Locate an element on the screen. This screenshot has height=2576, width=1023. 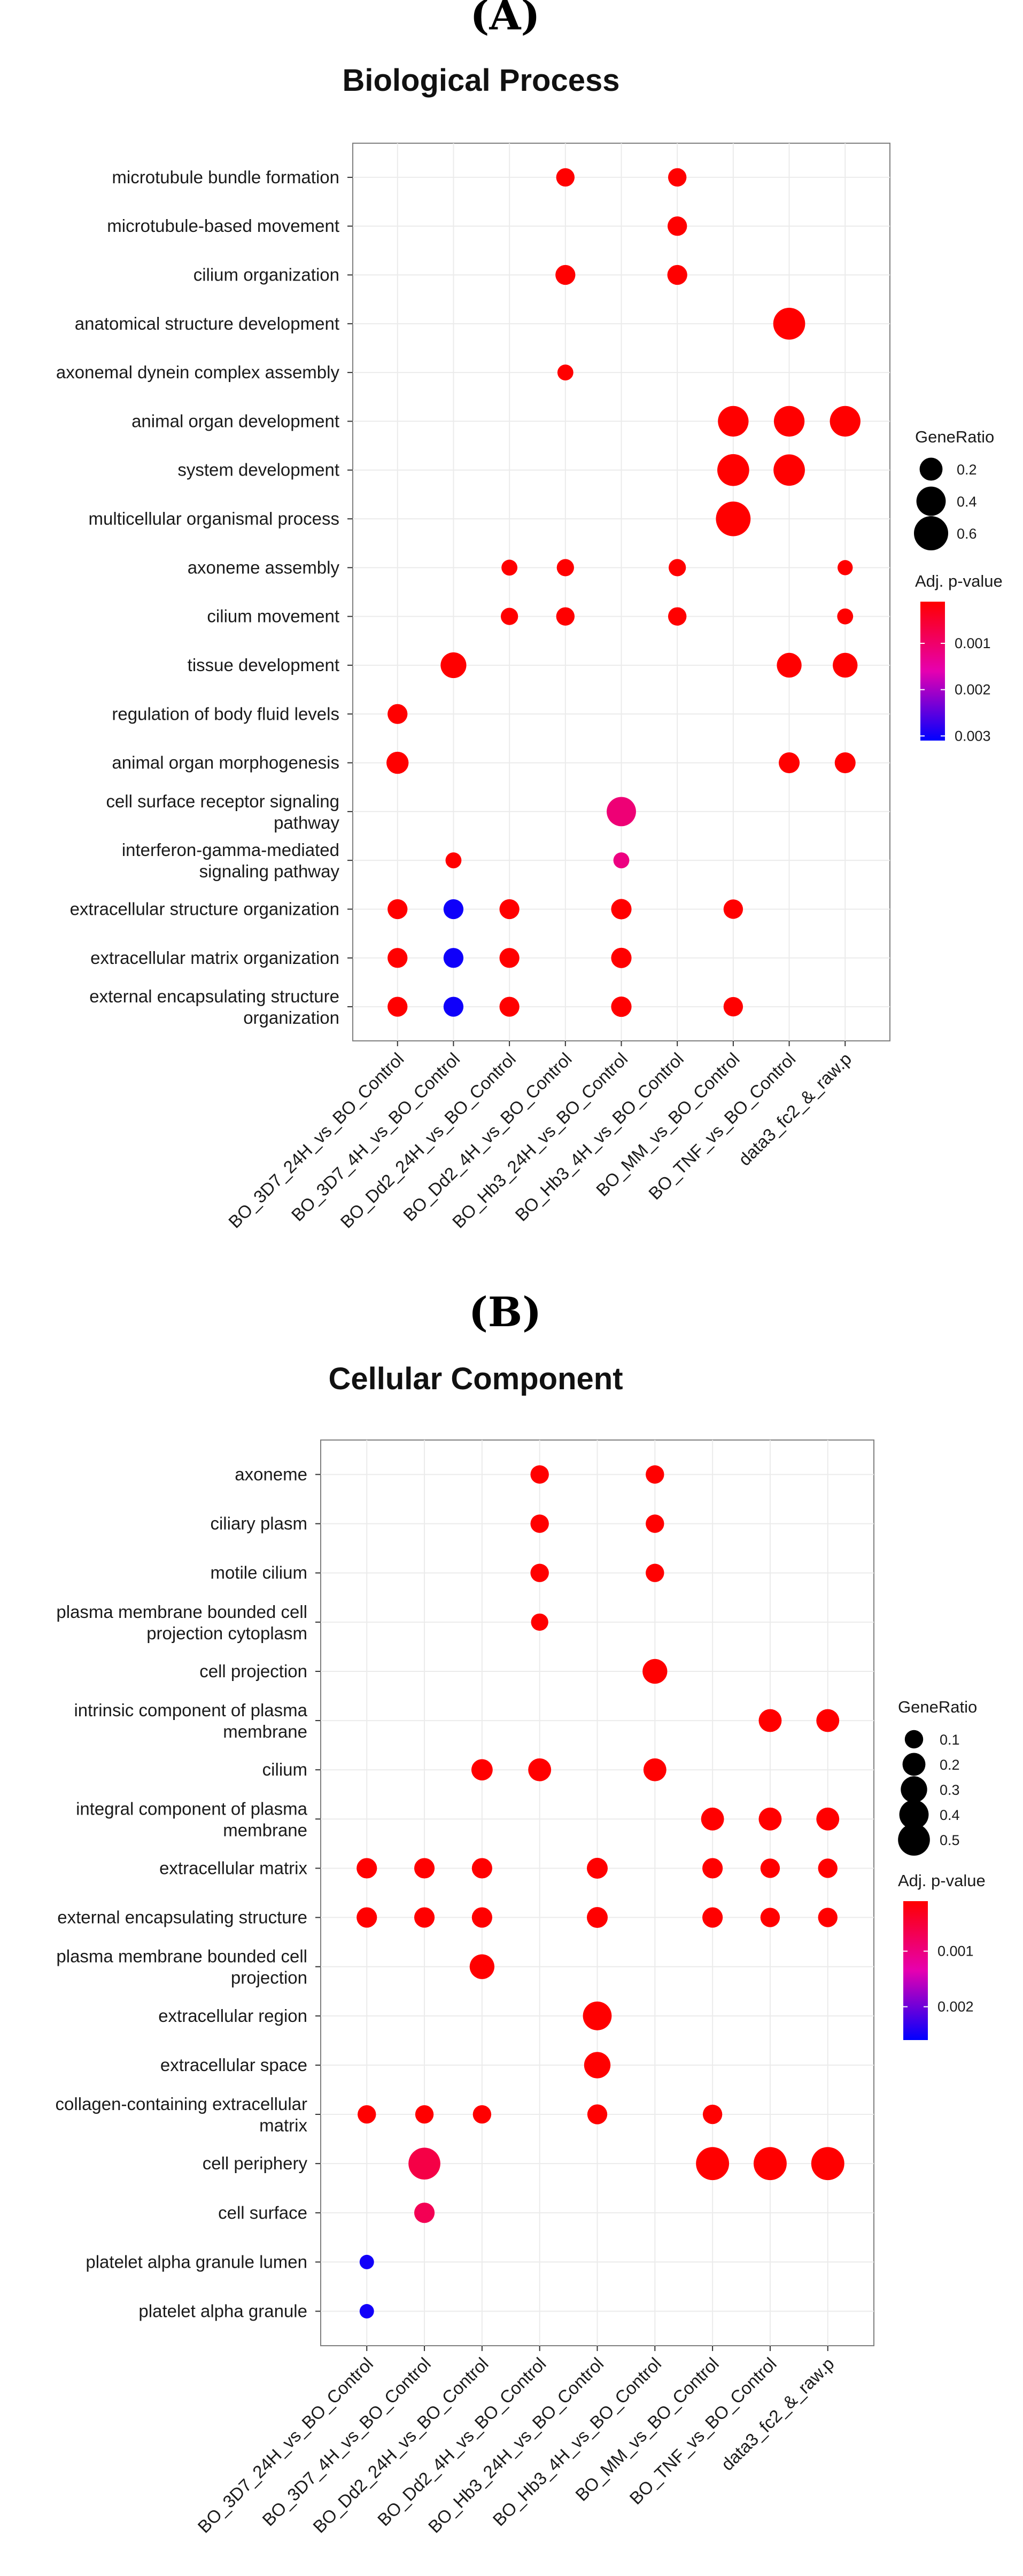
legend-size-label: 0.4 is located at coordinates (950, 1815).